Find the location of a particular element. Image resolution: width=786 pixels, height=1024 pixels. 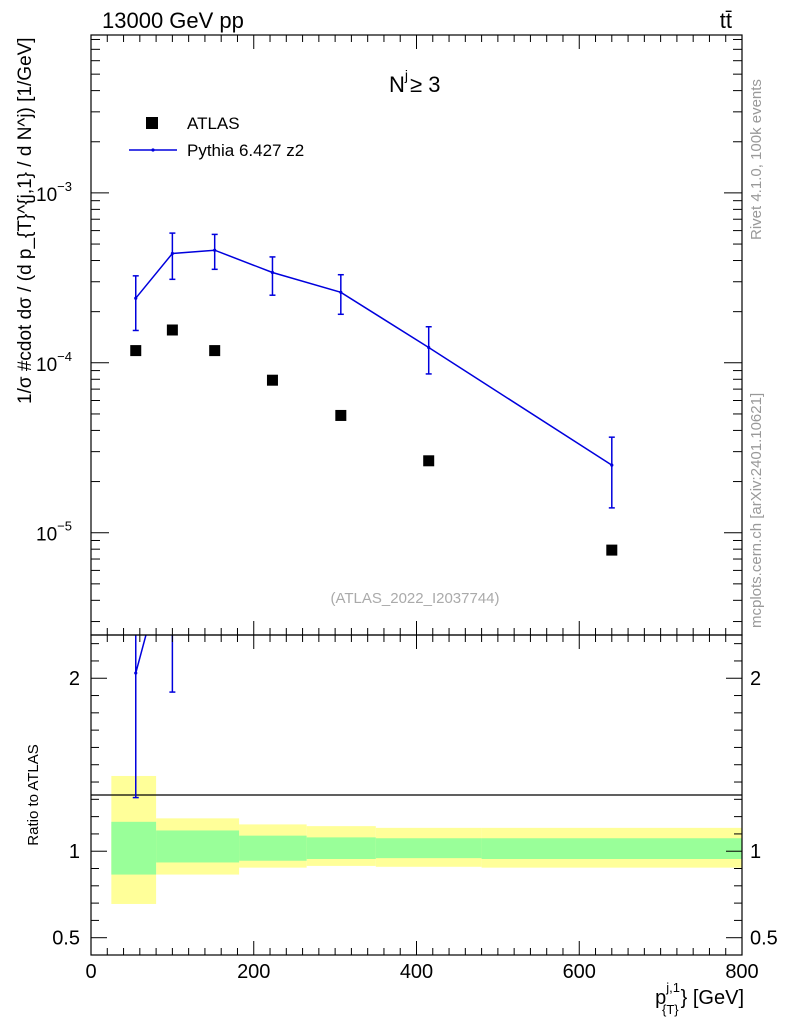

main-y-tick-label: 10⁻⁵ is located at coordinates (54, 532).